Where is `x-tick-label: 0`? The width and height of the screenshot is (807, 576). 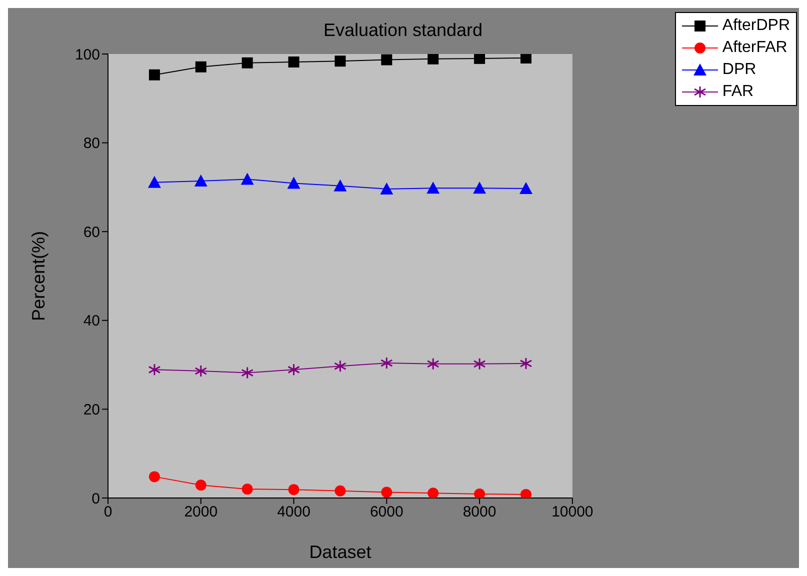
x-tick-label: 0 is located at coordinates (108, 512).